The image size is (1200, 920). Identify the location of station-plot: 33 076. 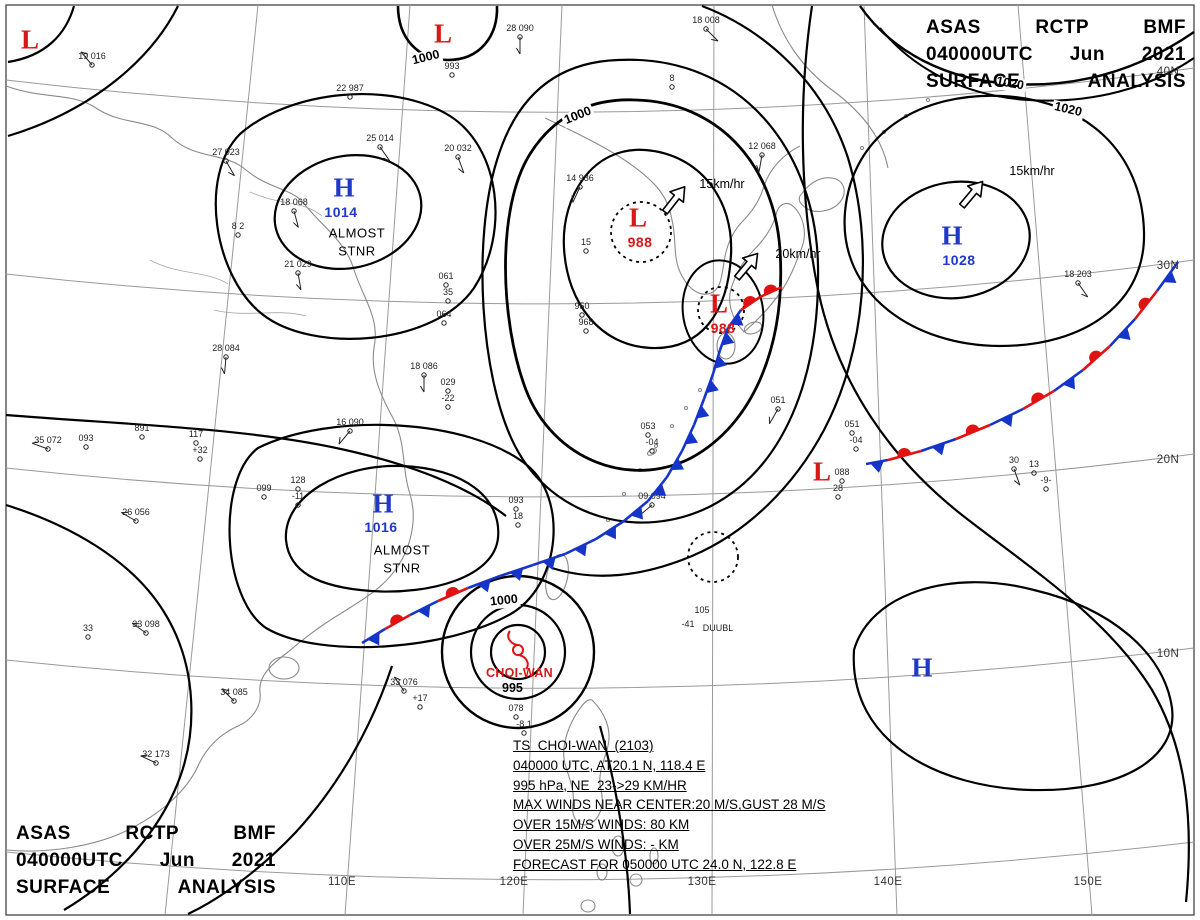
(404, 685).